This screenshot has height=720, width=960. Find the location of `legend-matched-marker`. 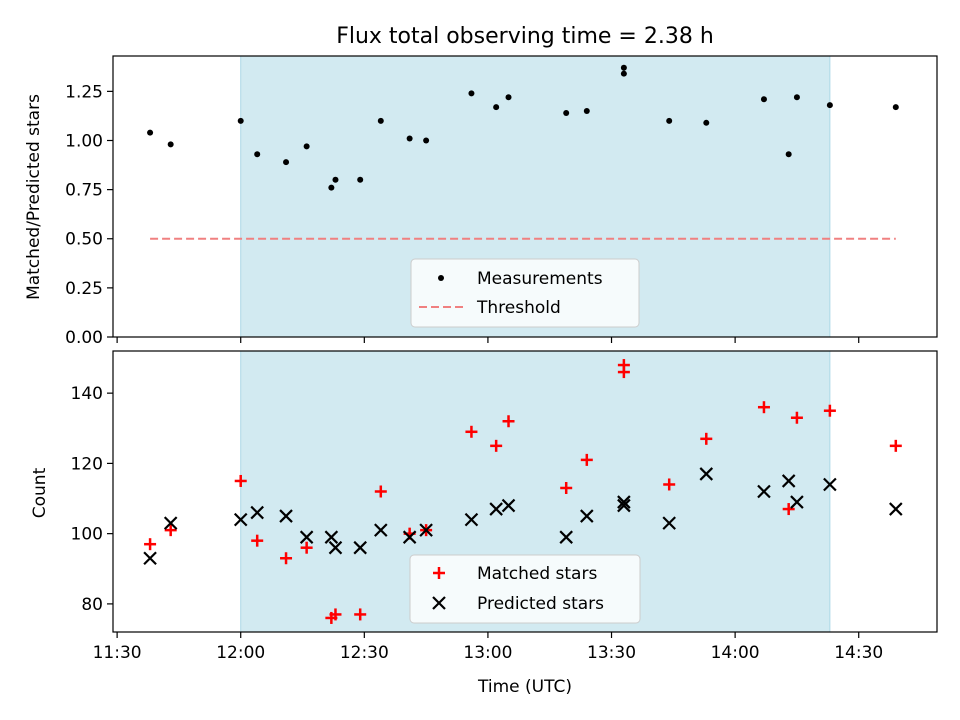

legend-matched-marker is located at coordinates (439, 573).